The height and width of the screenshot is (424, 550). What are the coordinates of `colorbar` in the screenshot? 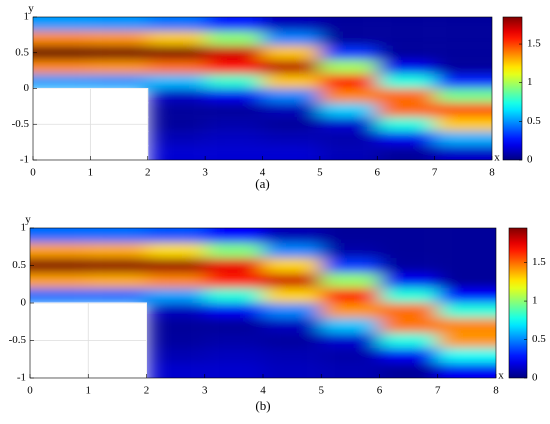 It's located at (518, 303).